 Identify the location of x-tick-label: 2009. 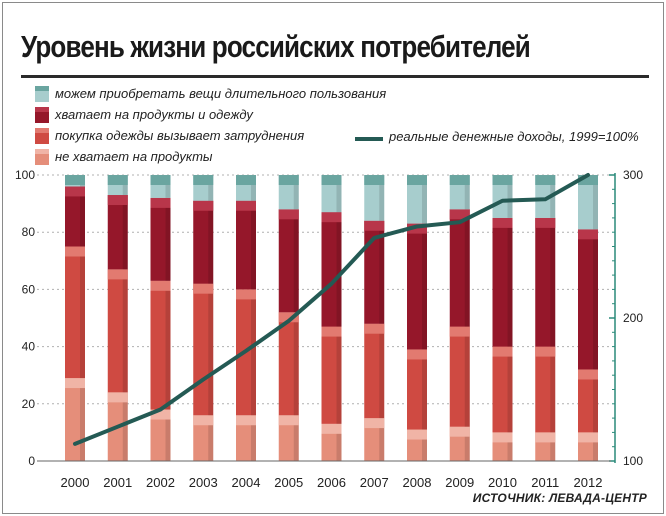
(459, 482).